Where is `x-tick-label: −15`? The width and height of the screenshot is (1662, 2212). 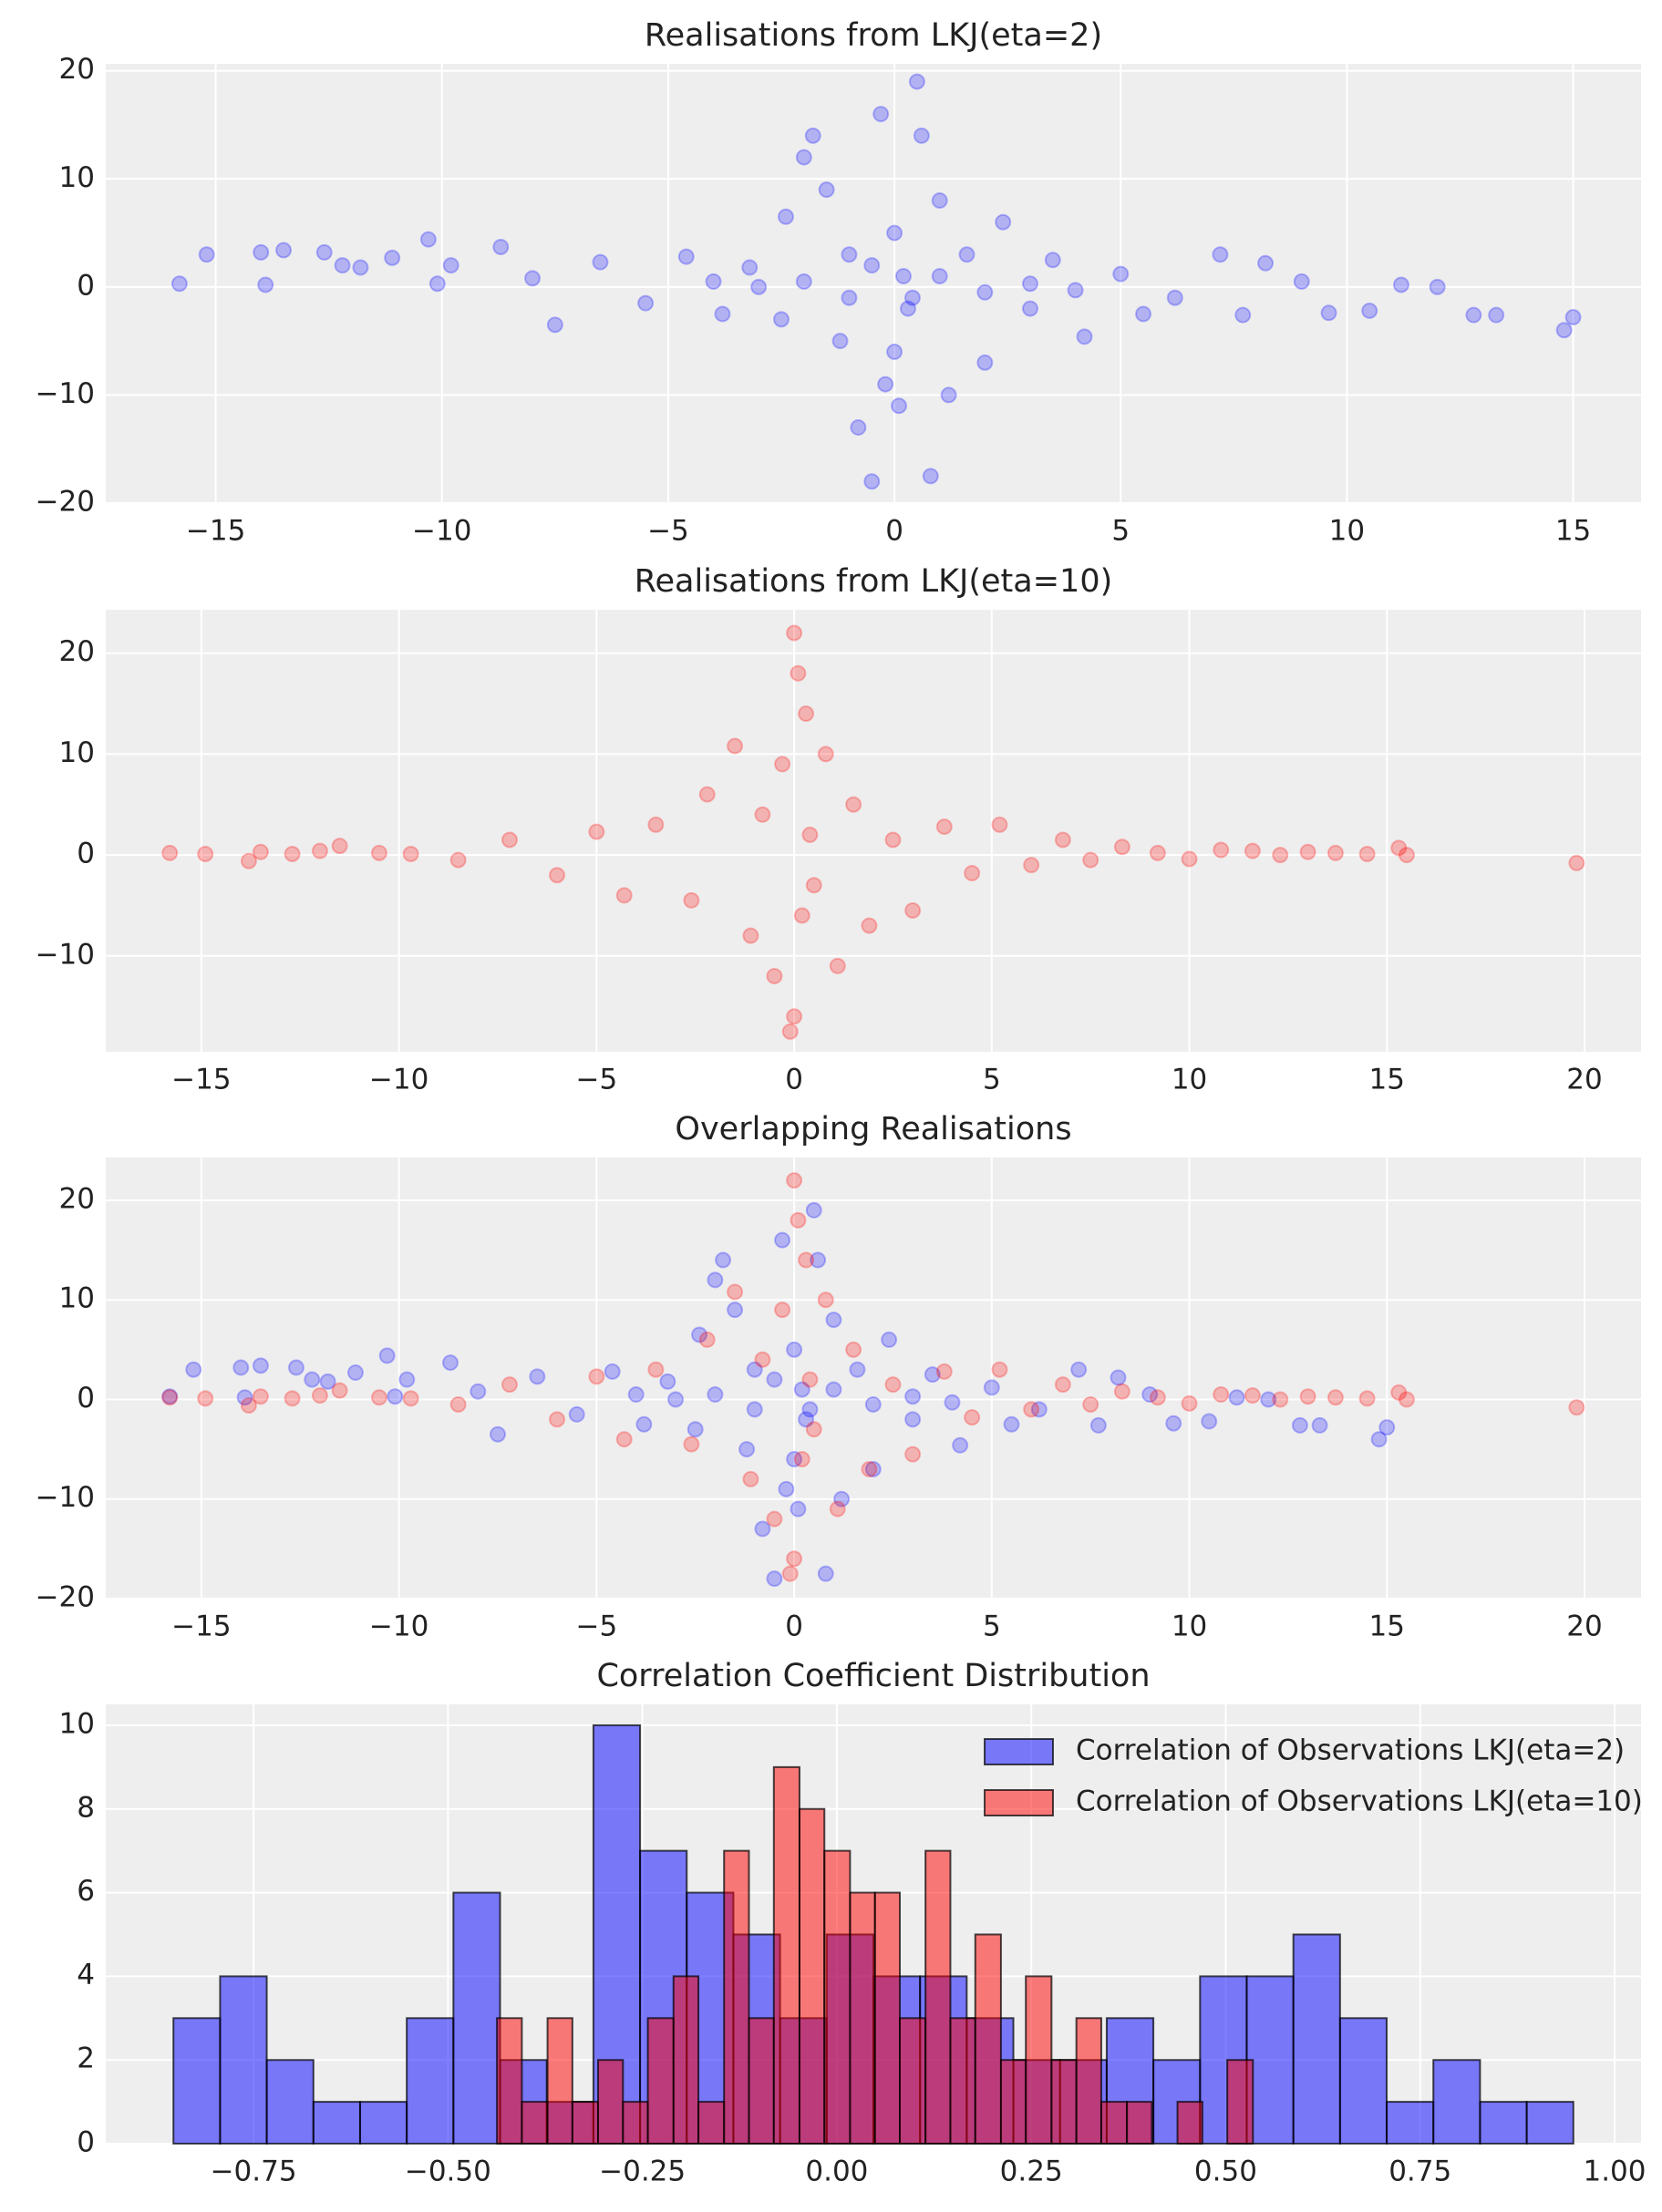 x-tick-label: −15 is located at coordinates (201, 1626).